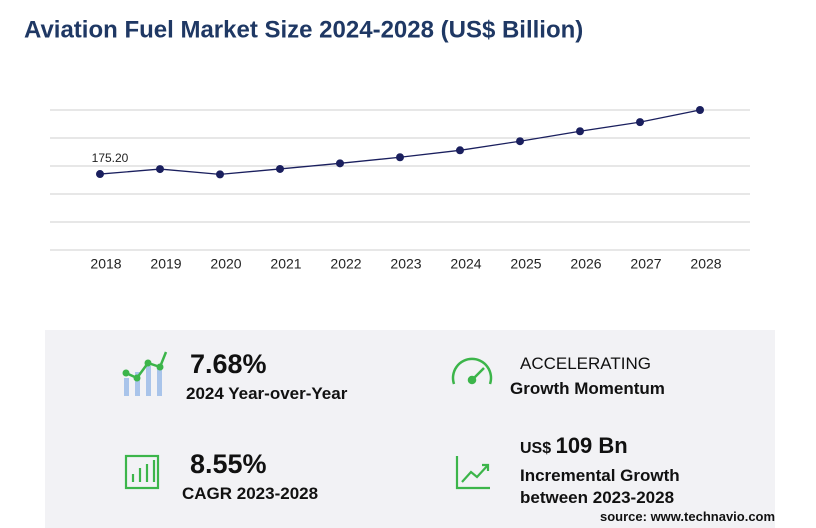  What do you see at coordinates (585, 363) in the screenshot?
I see `momentum-title: ACCELERATING` at bounding box center [585, 363].